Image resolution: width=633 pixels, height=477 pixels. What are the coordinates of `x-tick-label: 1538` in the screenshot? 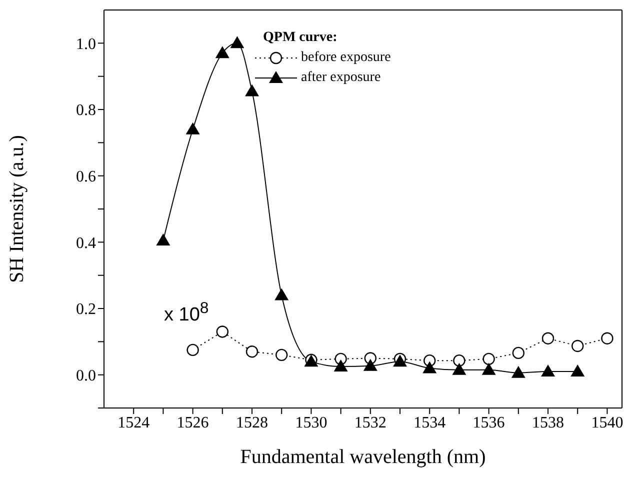 It's located at (548, 423).